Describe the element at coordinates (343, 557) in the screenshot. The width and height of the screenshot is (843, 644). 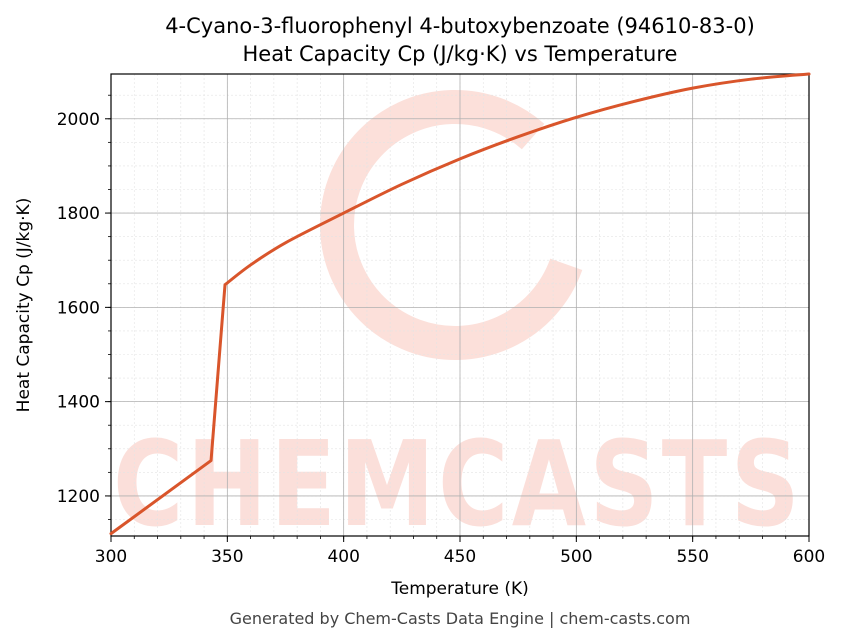
I see `x-tick-label: 400` at that location.